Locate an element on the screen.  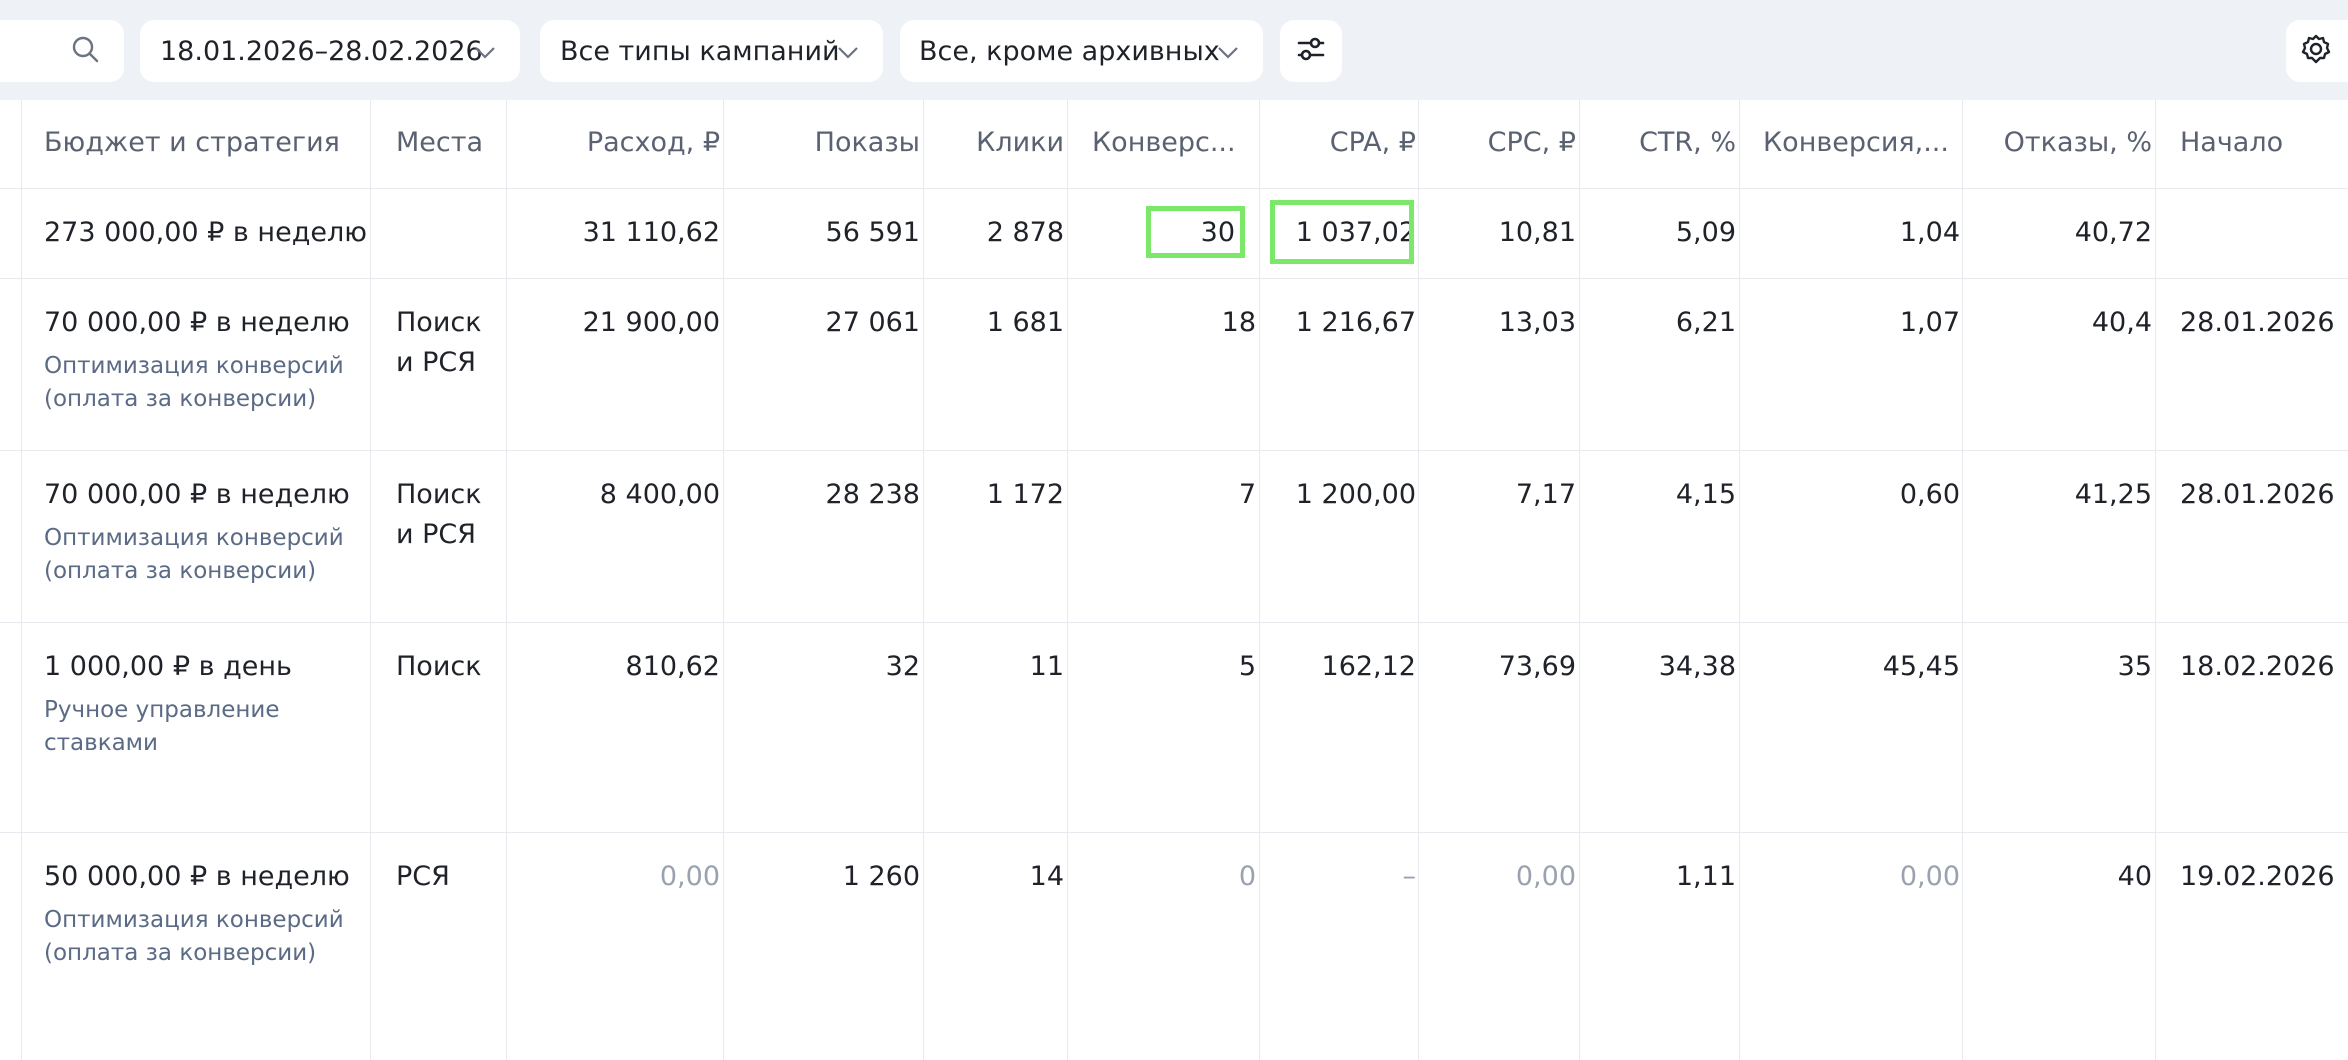
row-conv-rate: 0,00 is located at coordinates (1929, 876).